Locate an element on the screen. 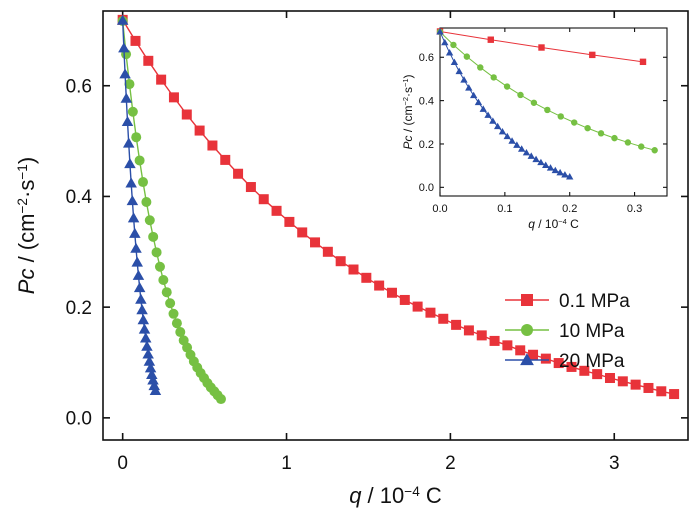 The width and height of the screenshot is (700, 528). inset-y-tick-label: 0.2 is located at coordinates (426, 145).